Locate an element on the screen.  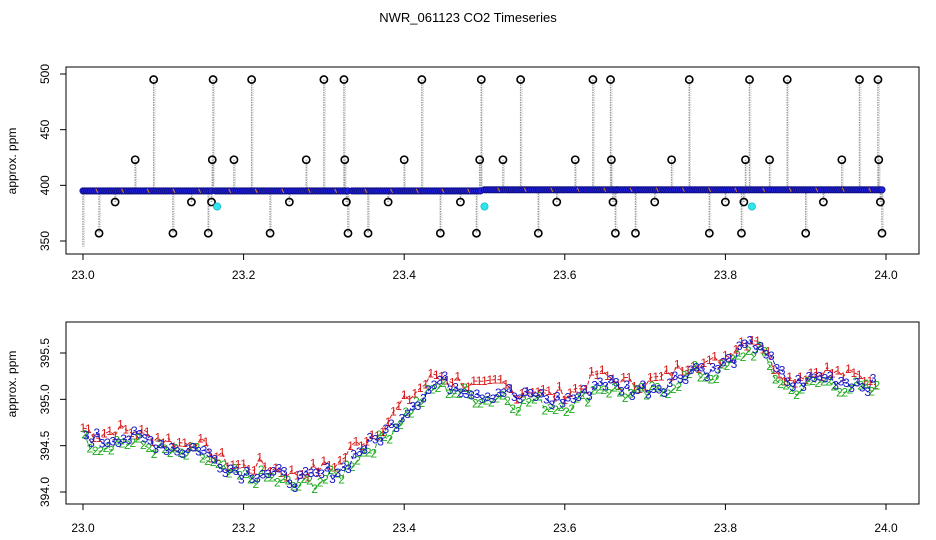
top-x-tick-label: 23.4 is located at coordinates (405, 275).